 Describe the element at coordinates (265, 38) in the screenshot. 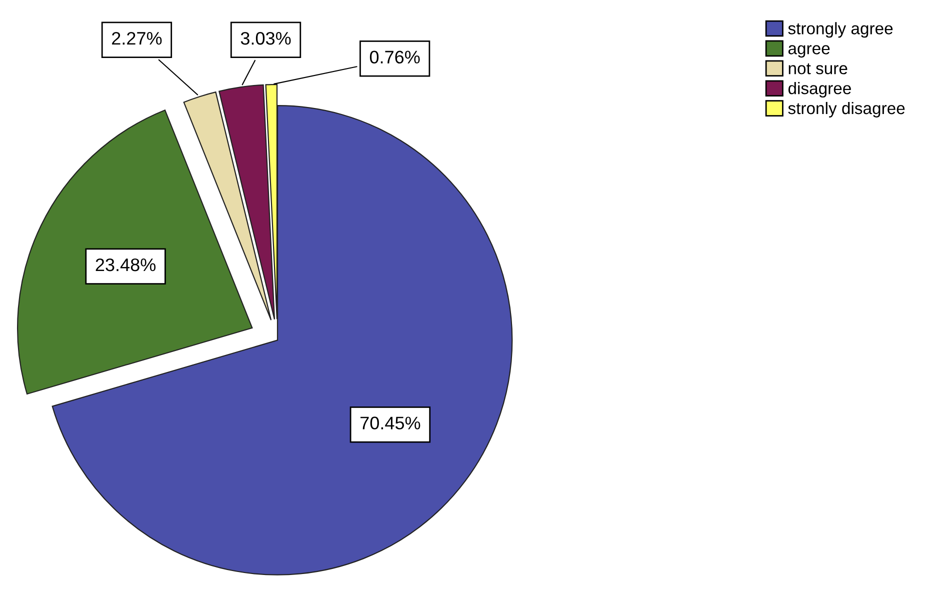

I see `data-label: 3.03%` at that location.